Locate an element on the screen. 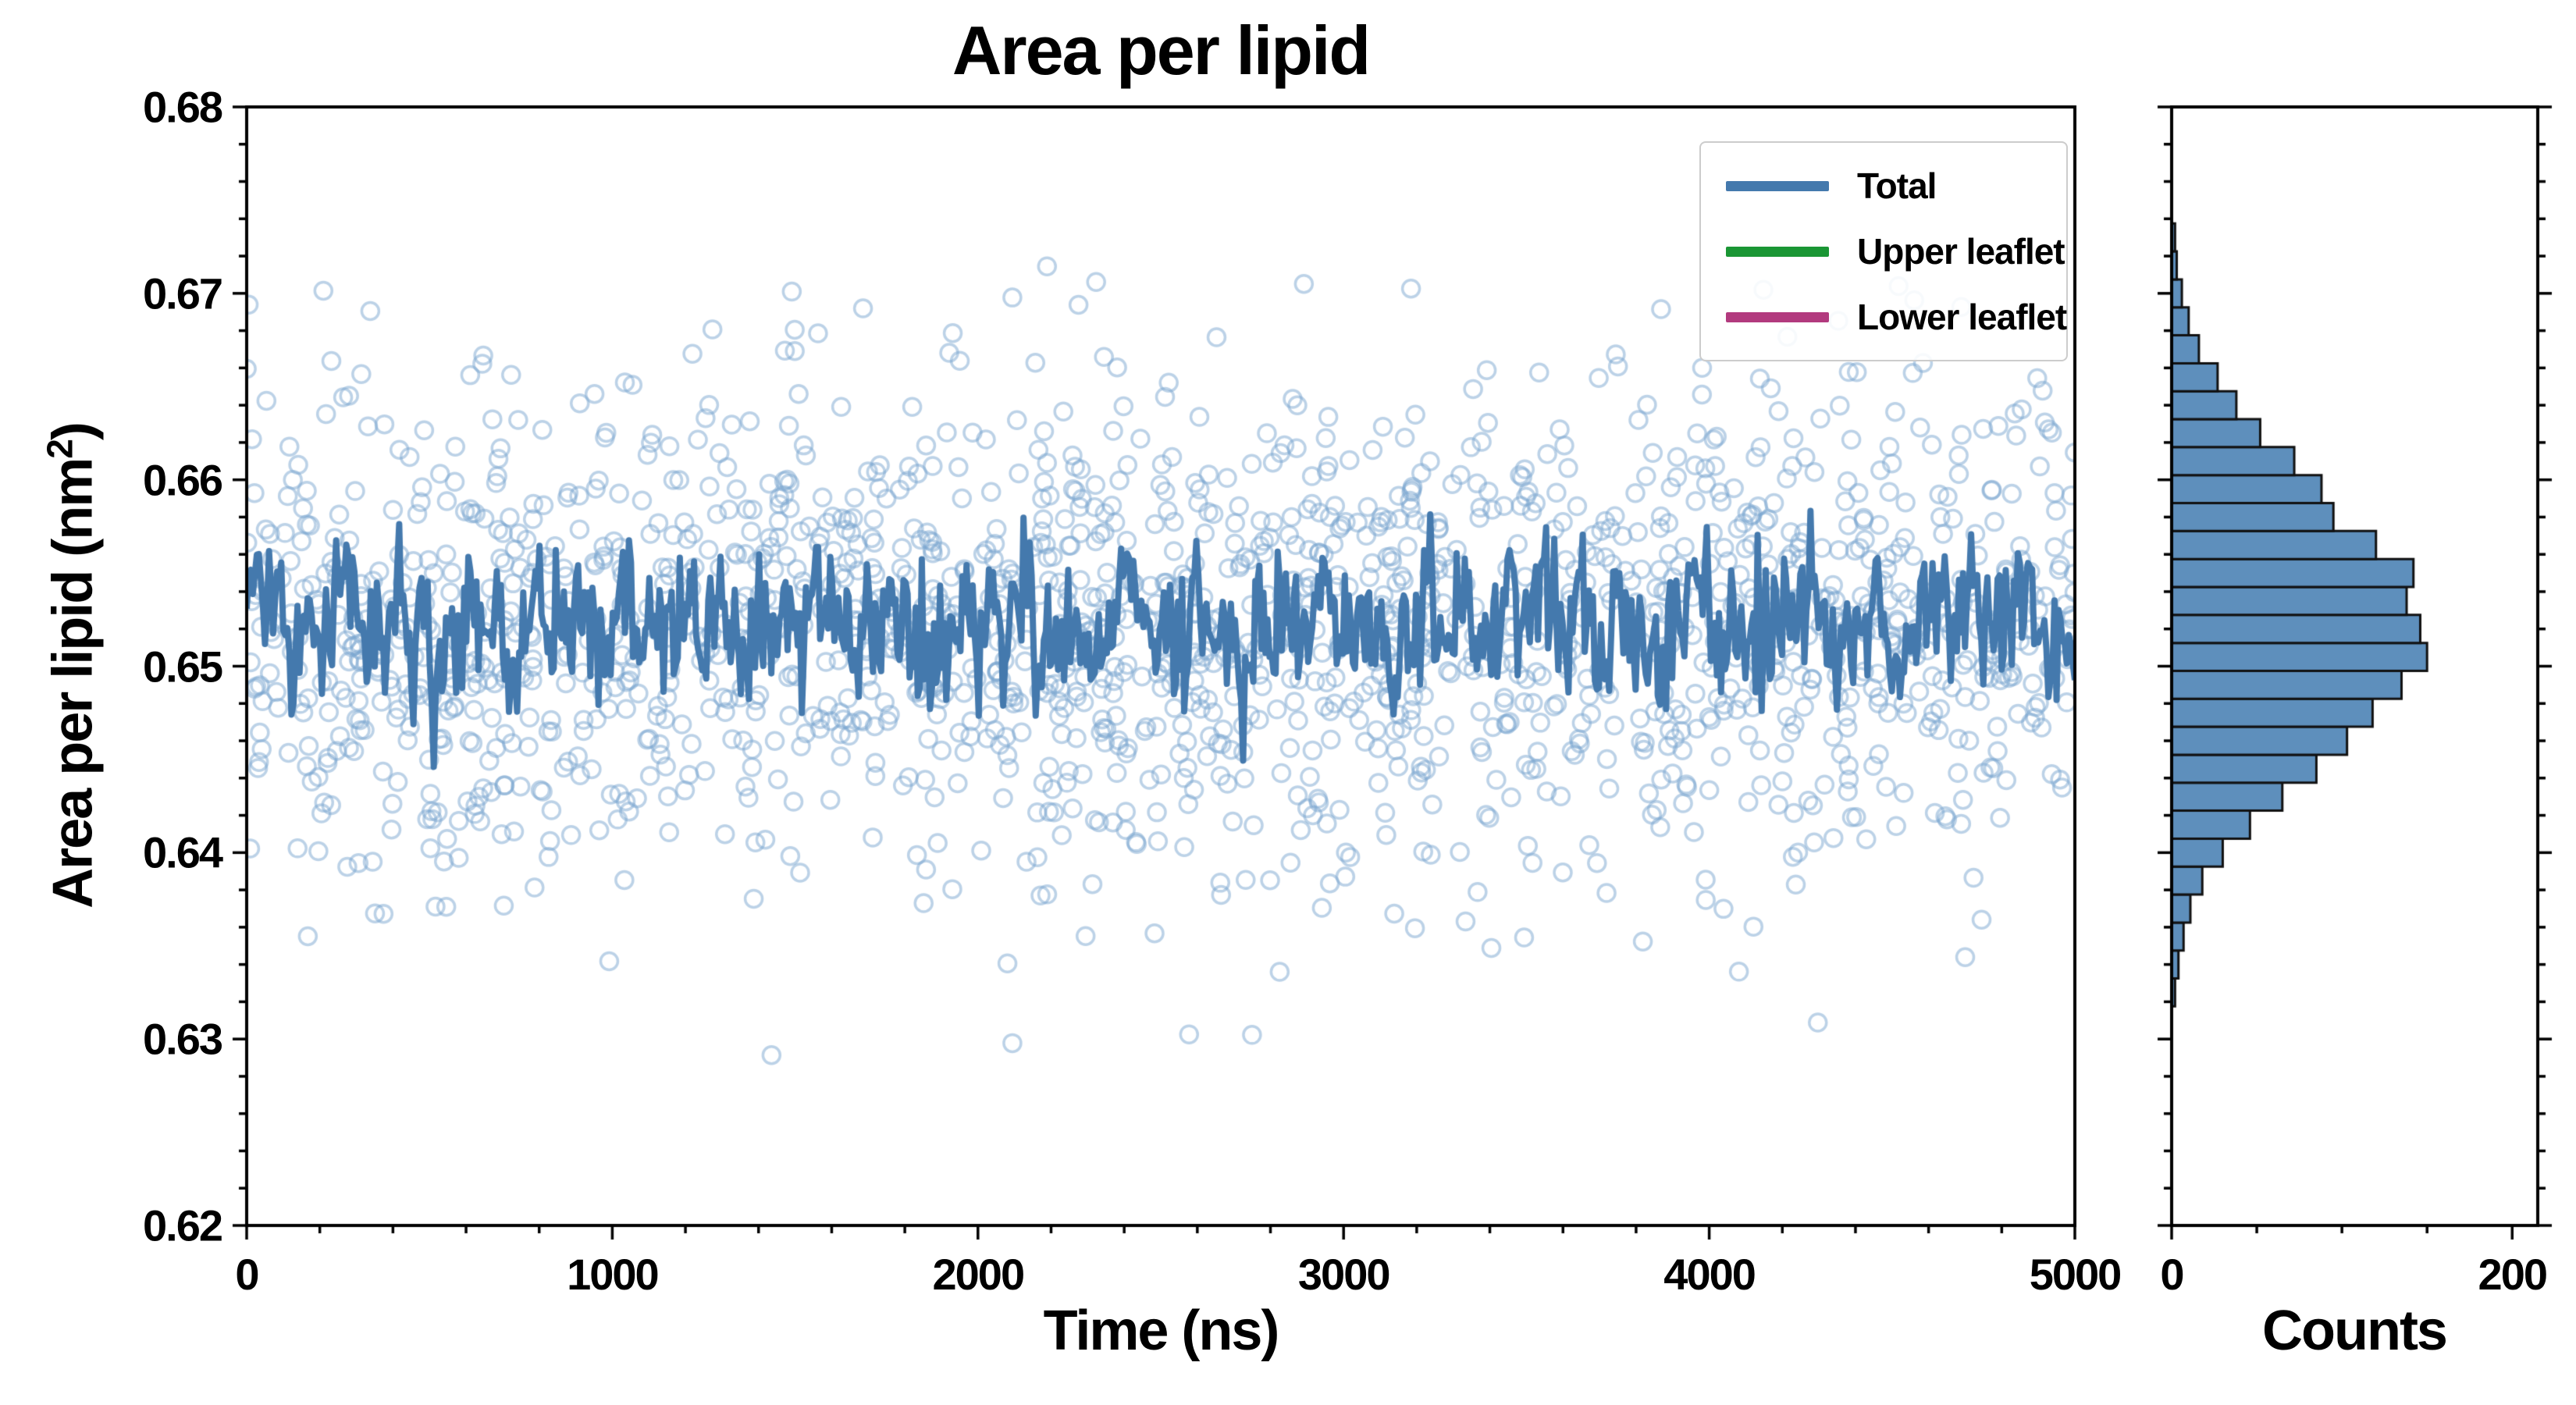  main-x-tick-label: 4000 is located at coordinates (1709, 1275).